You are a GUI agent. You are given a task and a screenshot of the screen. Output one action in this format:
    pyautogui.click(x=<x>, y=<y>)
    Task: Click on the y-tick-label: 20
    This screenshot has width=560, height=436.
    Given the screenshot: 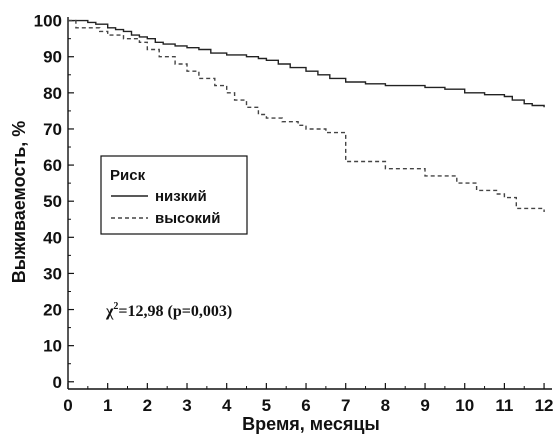 What is the action you would take?
    pyautogui.click(x=52, y=310)
    